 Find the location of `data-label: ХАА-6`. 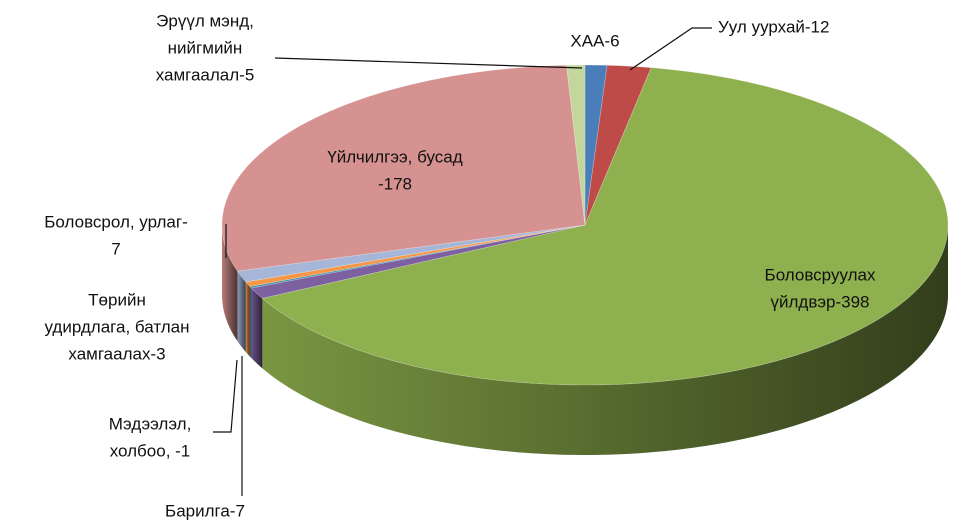

data-label: ХАА-6 is located at coordinates (594, 40).